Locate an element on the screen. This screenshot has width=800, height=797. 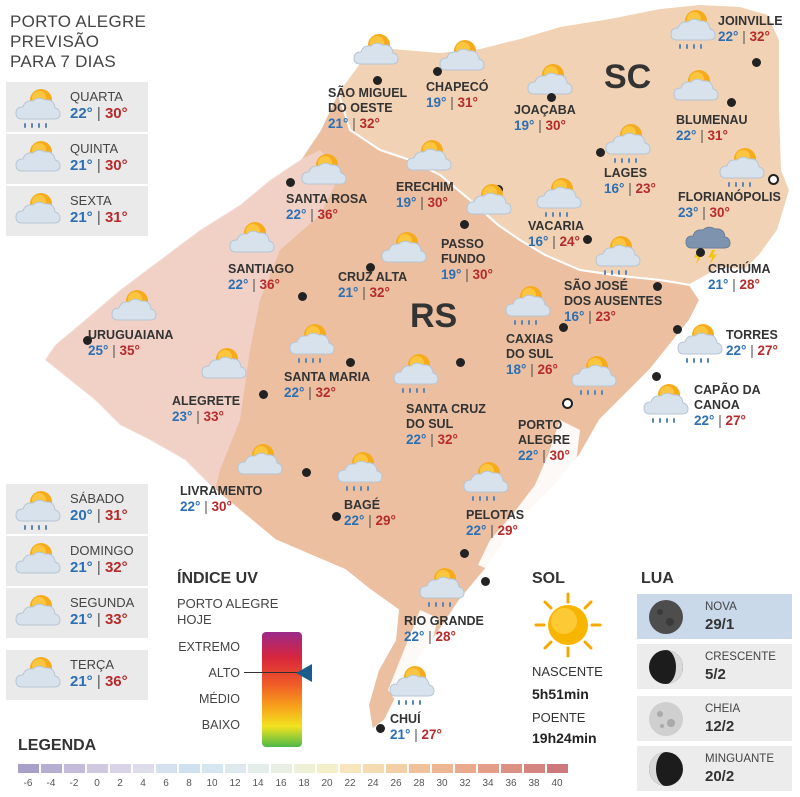
city-marker-joinville is located at coordinates (756, 62).